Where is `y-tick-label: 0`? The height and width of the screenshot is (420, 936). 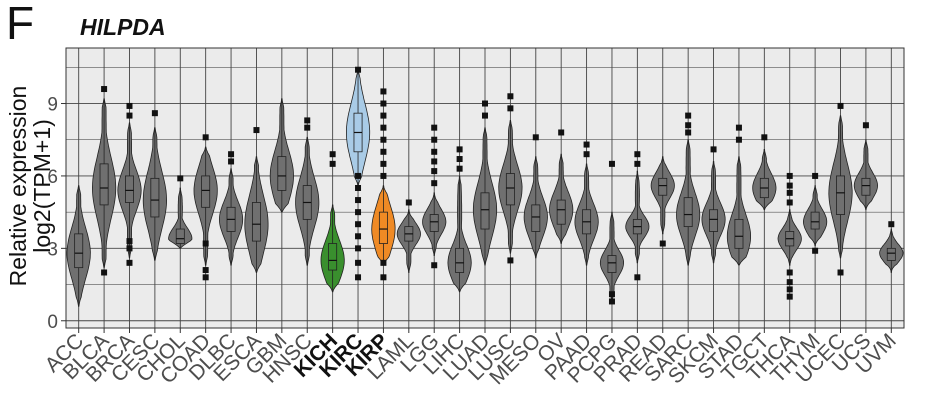 y-tick-label: 0 is located at coordinates (52, 322).